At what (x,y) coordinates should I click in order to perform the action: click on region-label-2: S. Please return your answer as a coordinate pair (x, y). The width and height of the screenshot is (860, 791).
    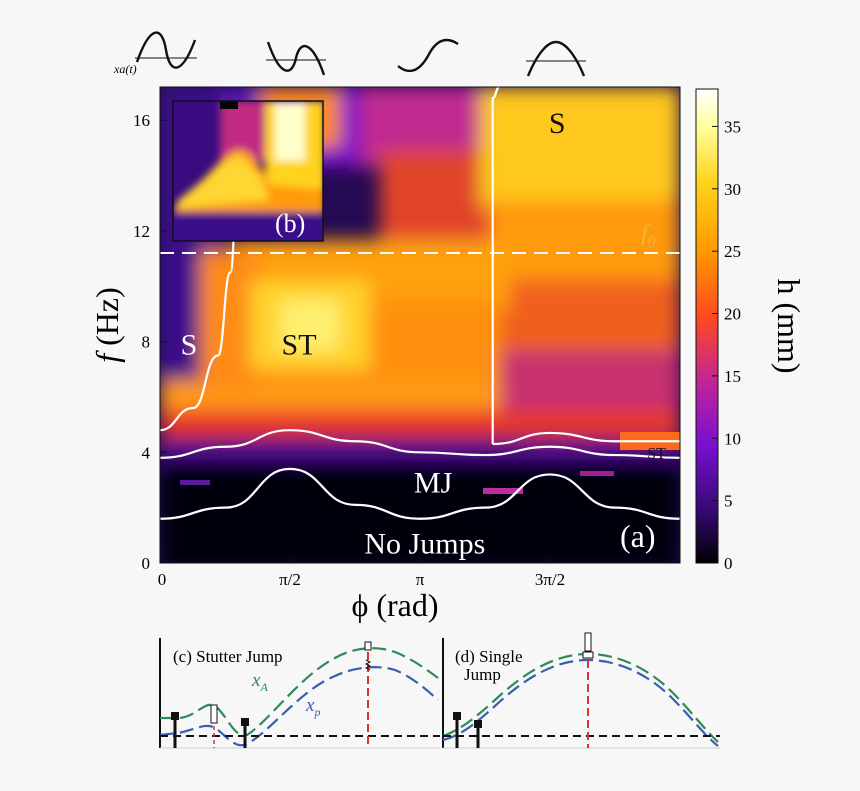
    Looking at the image, I should click on (557, 123).